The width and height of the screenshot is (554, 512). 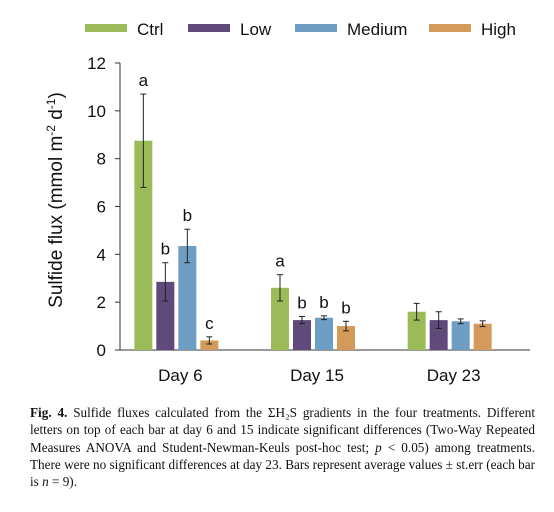 I want to click on y-tick-label: 10, so click(x=96, y=111).